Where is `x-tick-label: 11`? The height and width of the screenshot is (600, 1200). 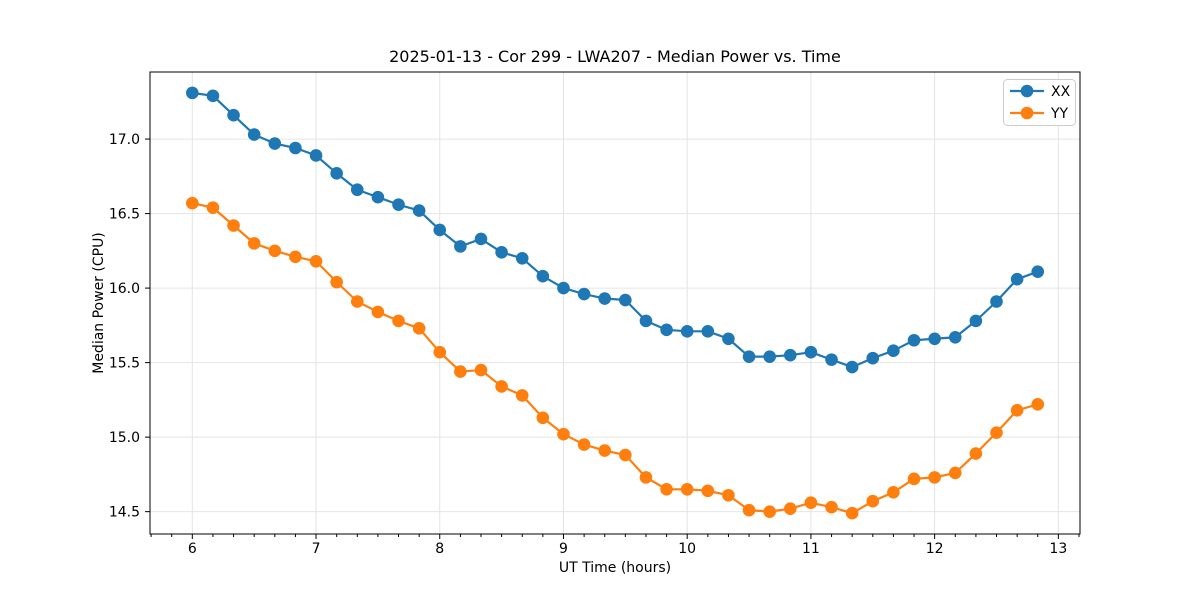
x-tick-label: 11 is located at coordinates (811, 549).